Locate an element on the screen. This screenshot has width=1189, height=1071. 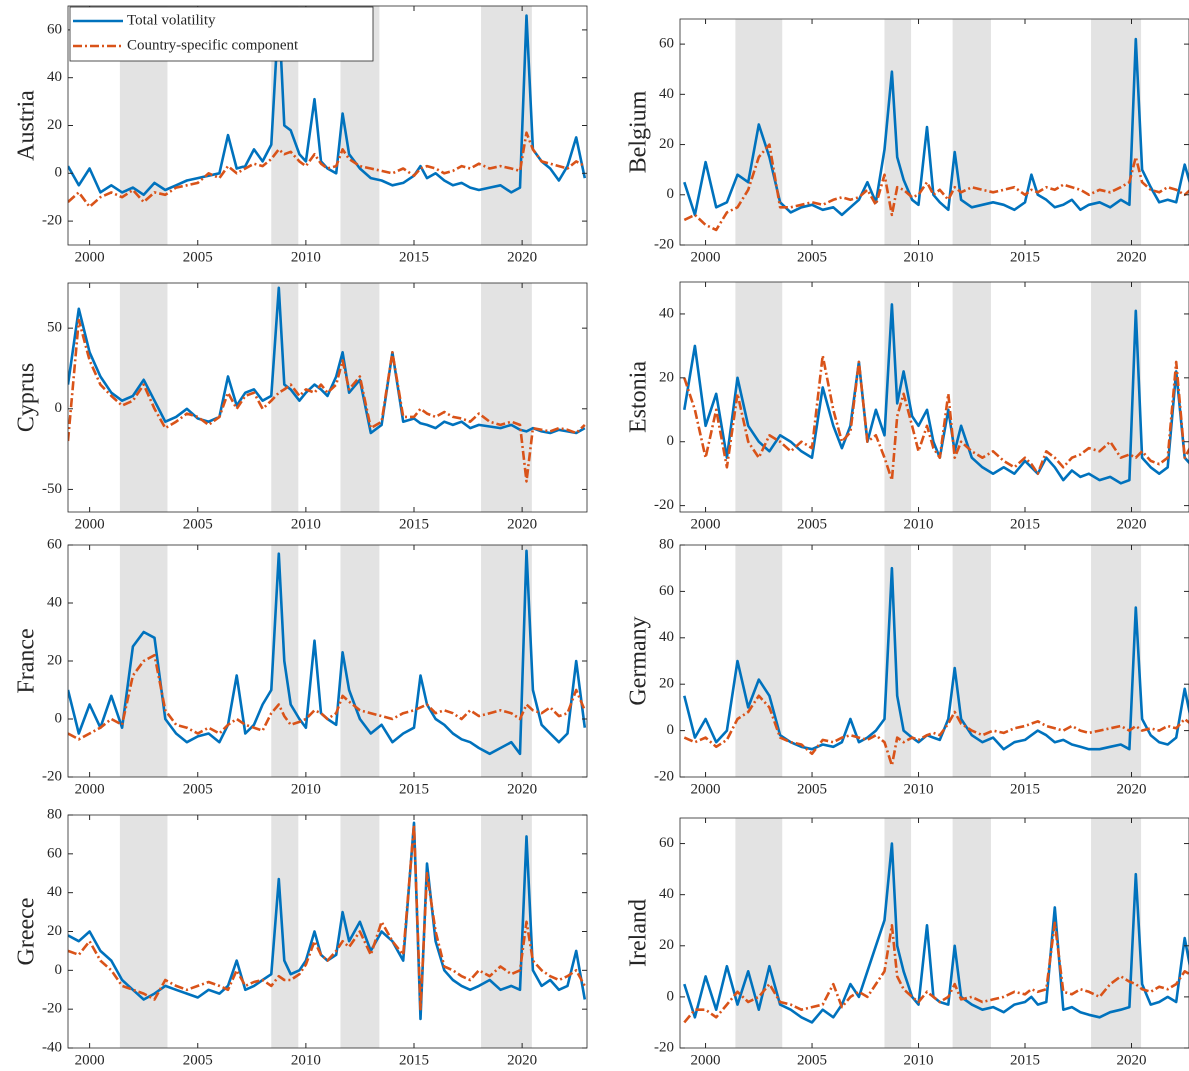
panel: -20 0 20 40 60 2000 2005 2010 2015 2020 France is located at coordinates (301, 666).